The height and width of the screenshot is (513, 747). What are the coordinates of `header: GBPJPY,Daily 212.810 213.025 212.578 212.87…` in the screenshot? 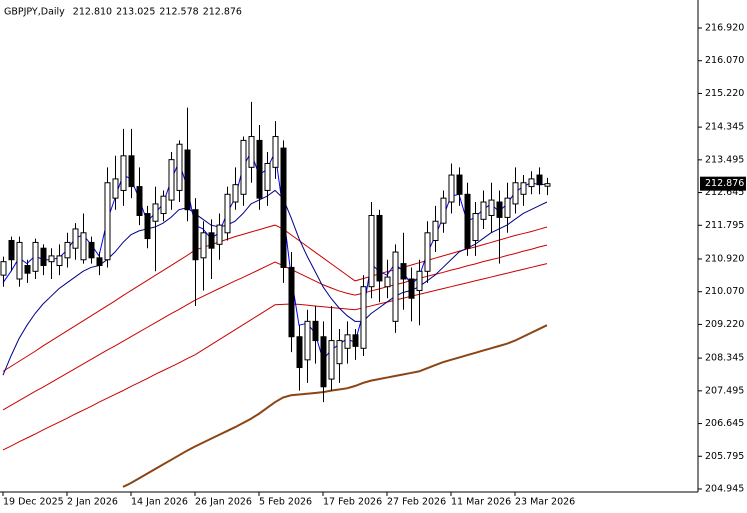 It's located at (123, 12).